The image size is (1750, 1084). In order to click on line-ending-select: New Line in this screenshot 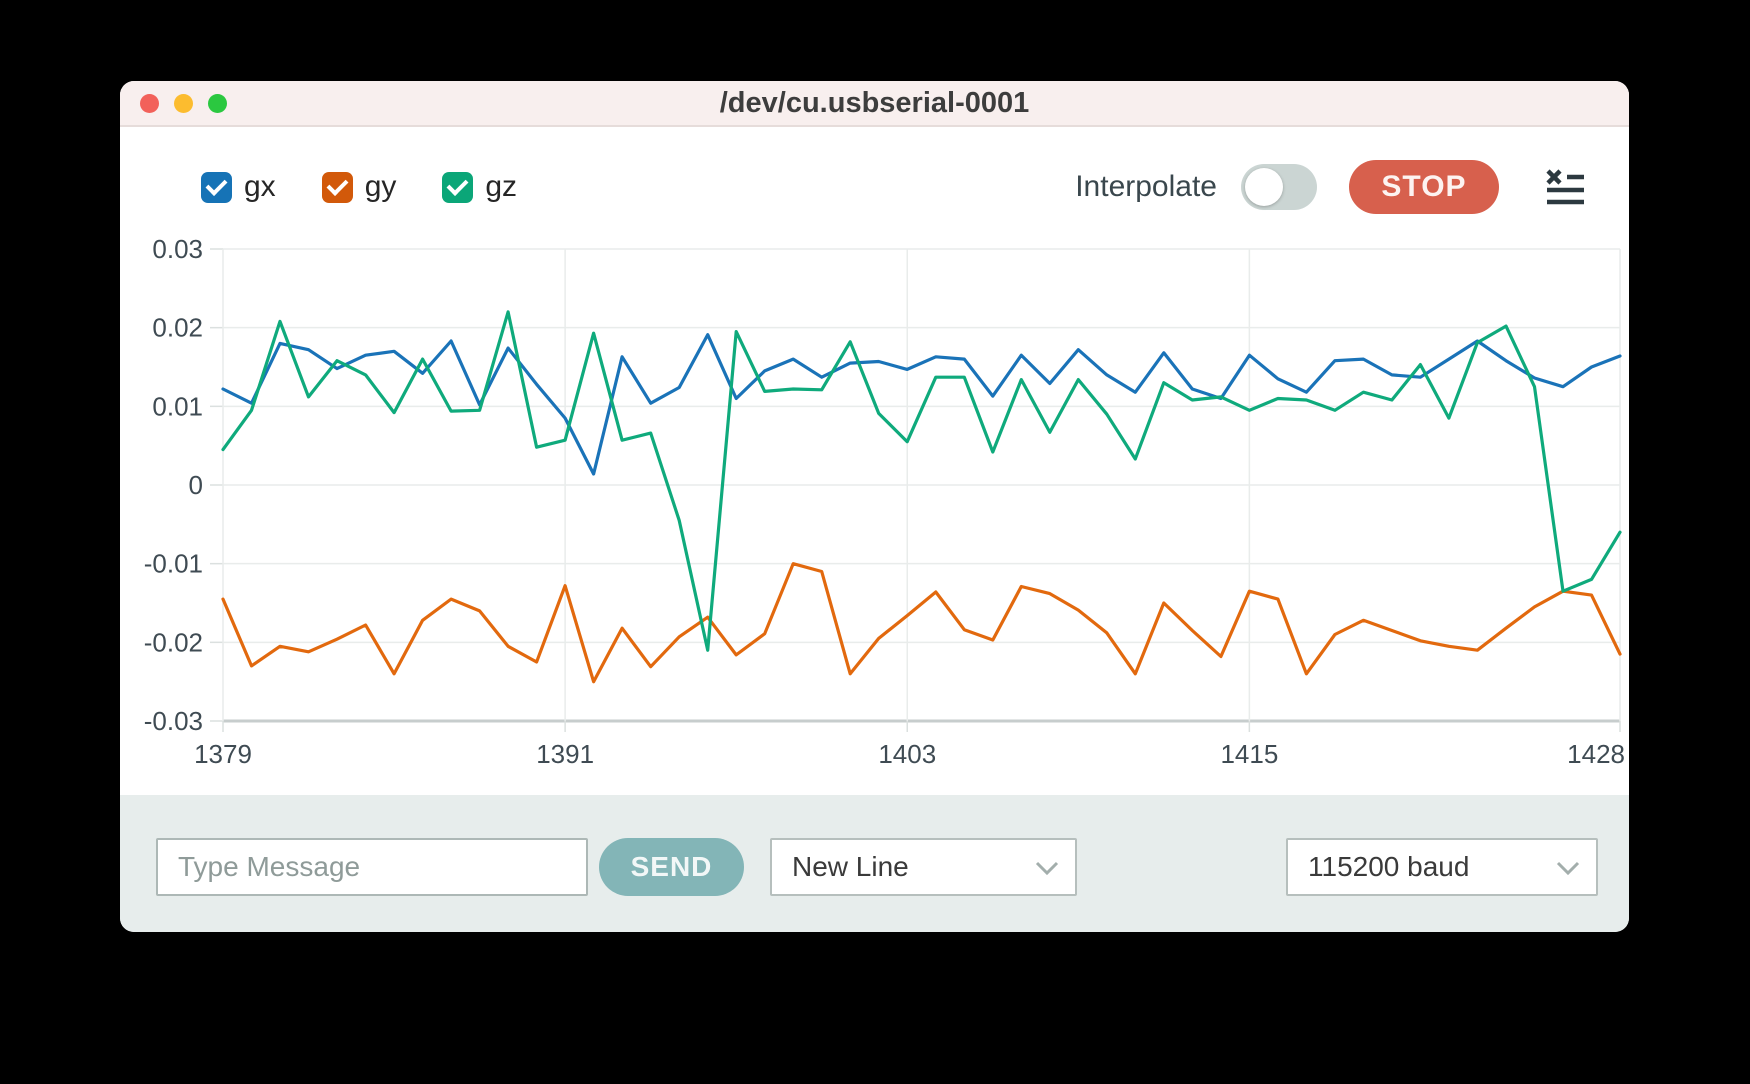, I will do `click(923, 867)`.